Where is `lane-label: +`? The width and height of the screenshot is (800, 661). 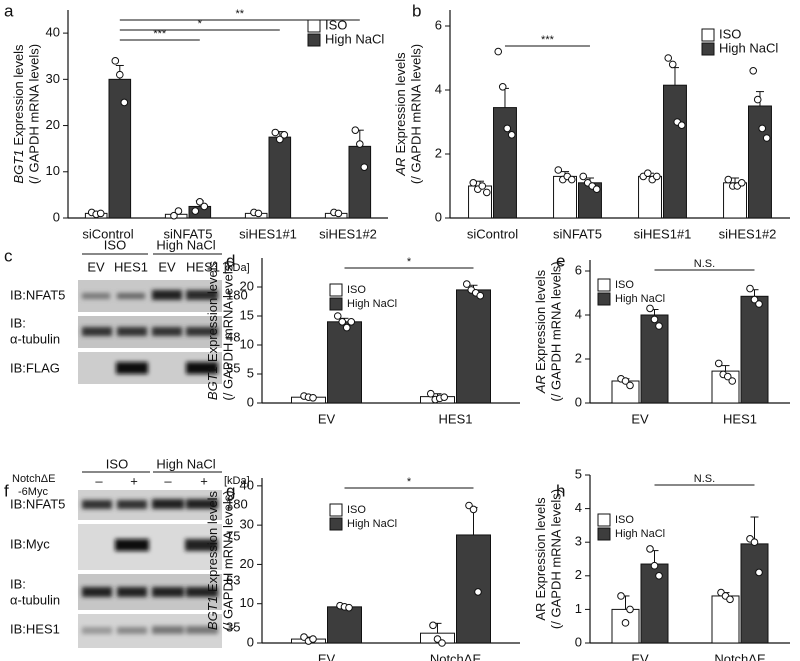
lane-label: + is located at coordinates (134, 480).